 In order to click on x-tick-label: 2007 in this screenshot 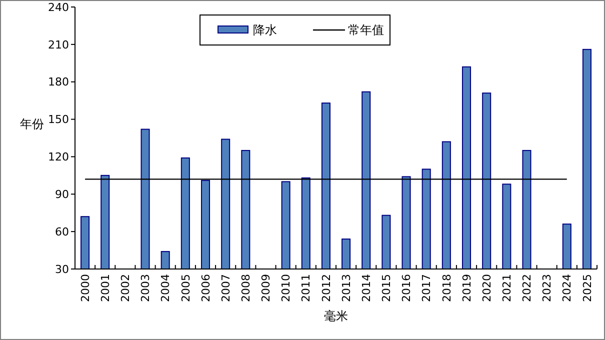, I will do `click(225, 288)`.